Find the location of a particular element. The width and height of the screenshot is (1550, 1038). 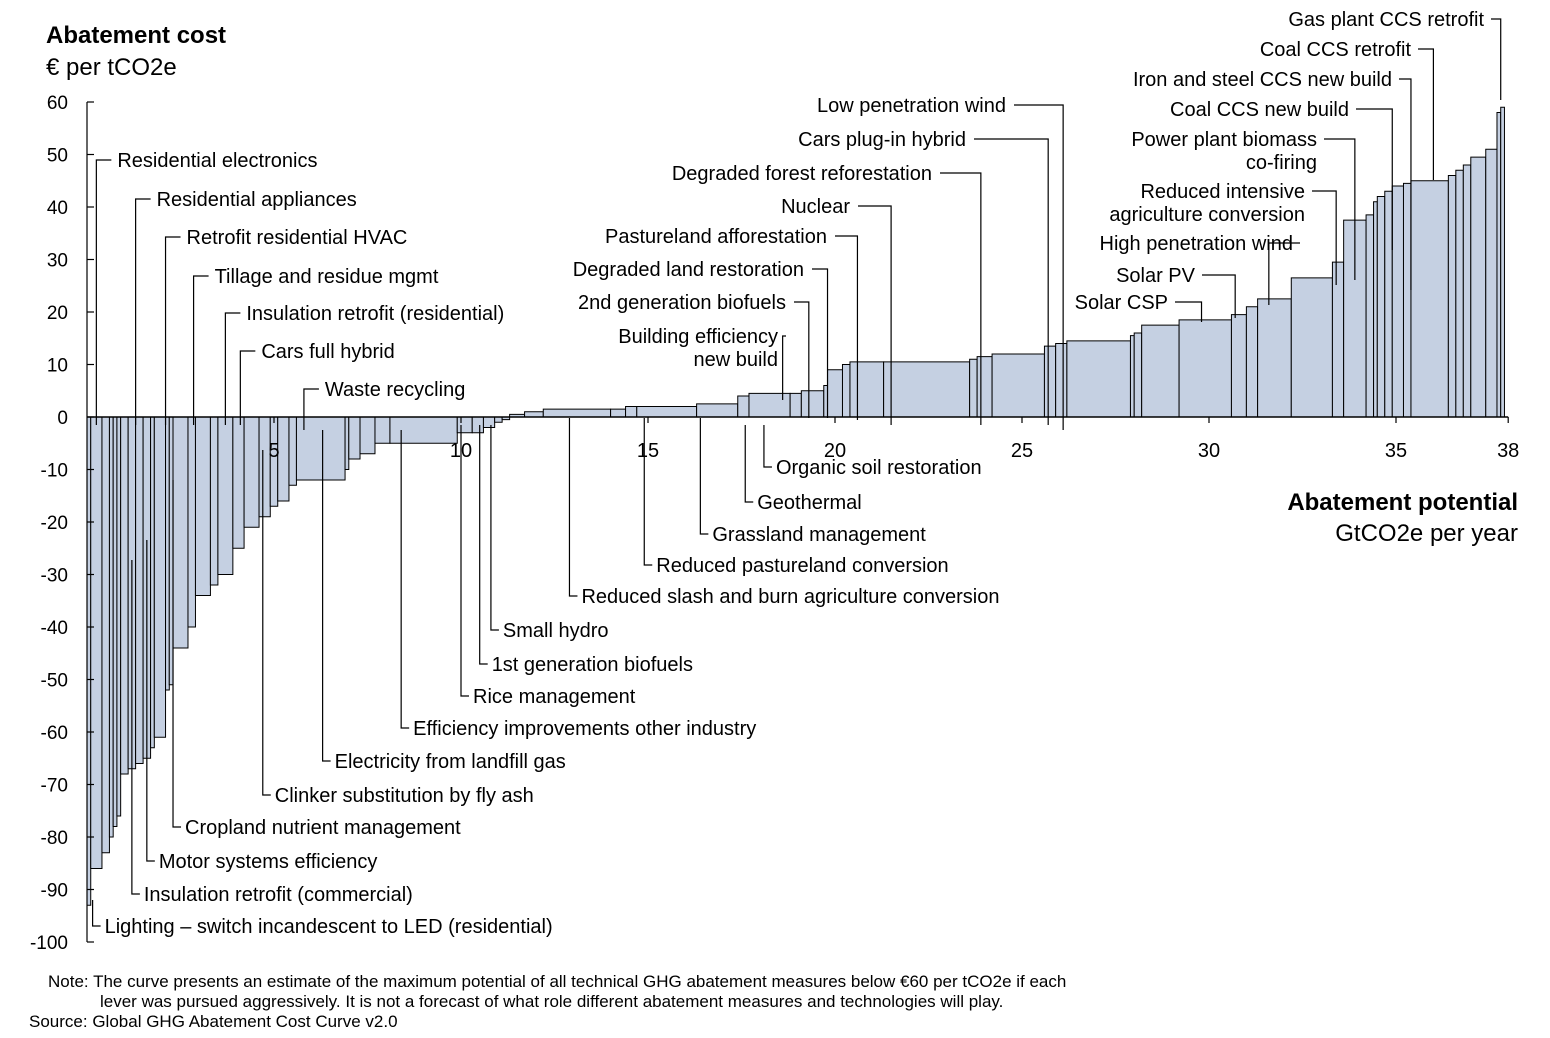

y-tick-label: -80 is located at coordinates (54, 838).